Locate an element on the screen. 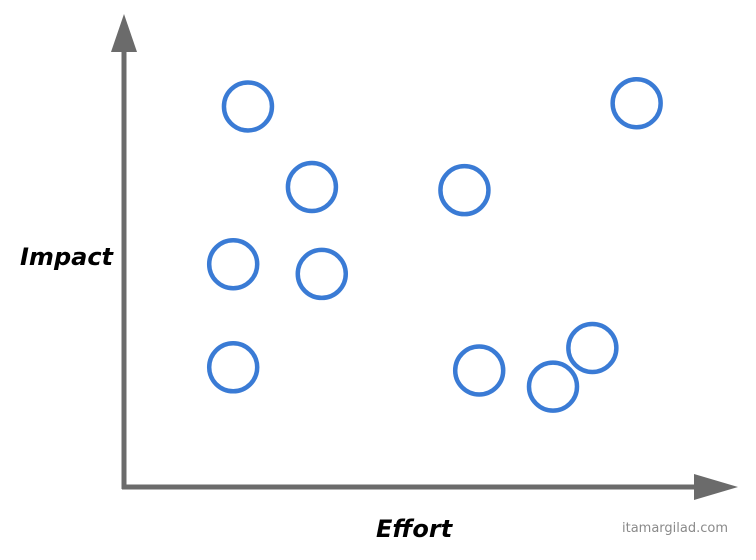 This screenshot has width=756, height=560. watermark: itamargilad.com is located at coordinates (674, 528).